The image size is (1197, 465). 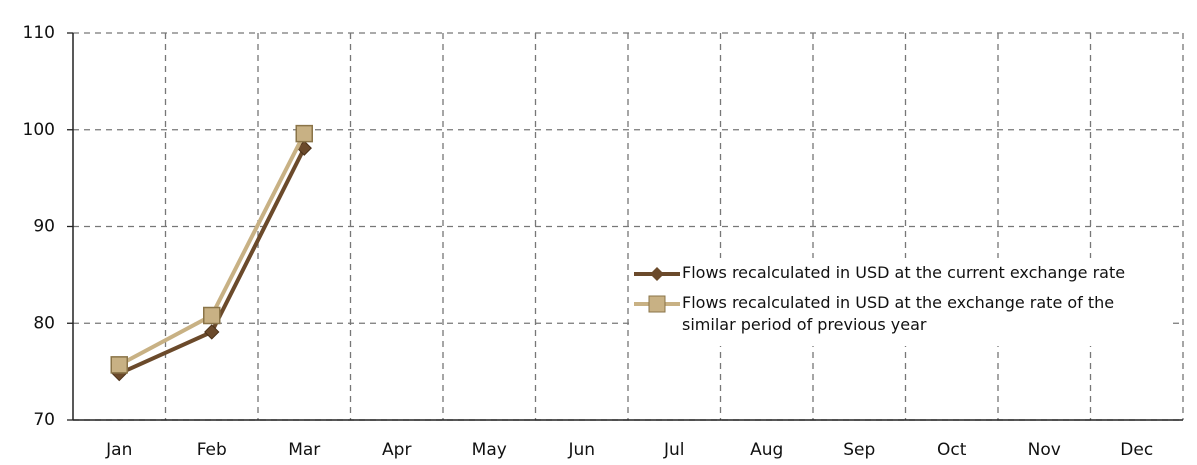 I want to click on x-tick-label: Sep, so click(x=859, y=450).